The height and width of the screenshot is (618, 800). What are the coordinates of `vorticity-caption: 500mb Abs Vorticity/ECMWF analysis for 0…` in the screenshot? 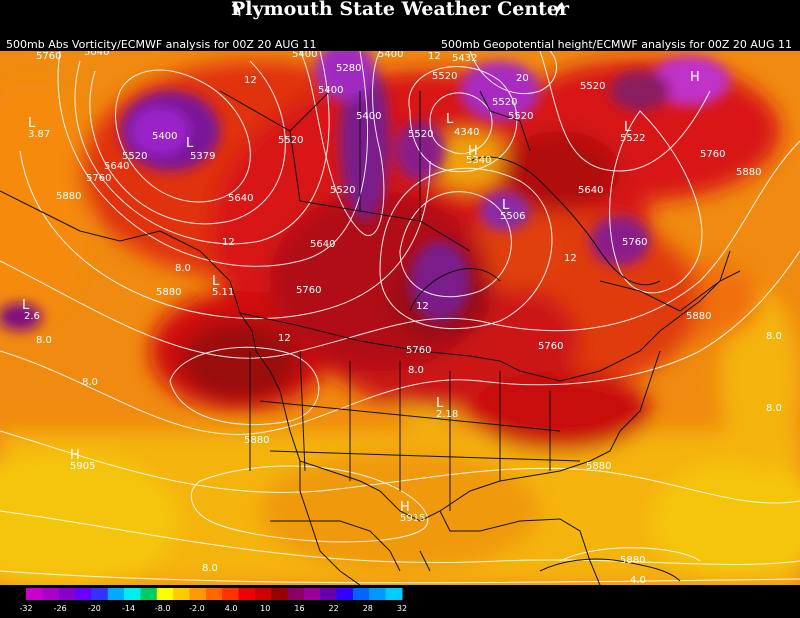 It's located at (161, 44).